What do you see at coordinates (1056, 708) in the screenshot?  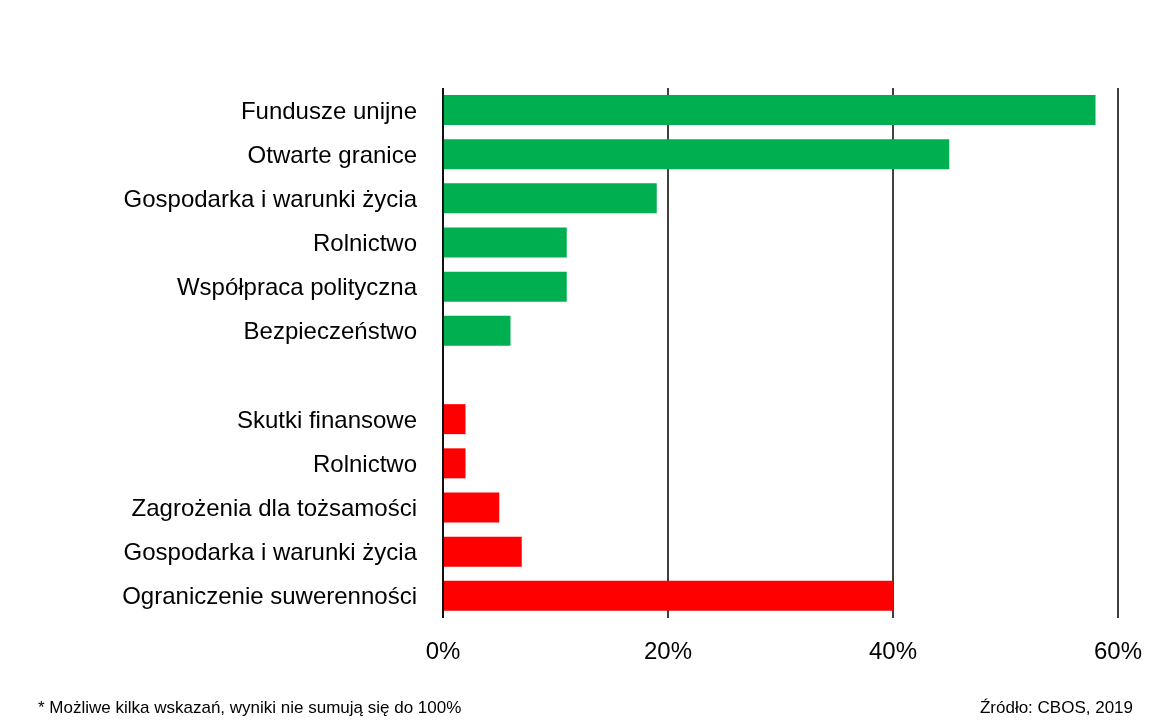 I see `text: Źródło: CBOS, 2019` at bounding box center [1056, 708].